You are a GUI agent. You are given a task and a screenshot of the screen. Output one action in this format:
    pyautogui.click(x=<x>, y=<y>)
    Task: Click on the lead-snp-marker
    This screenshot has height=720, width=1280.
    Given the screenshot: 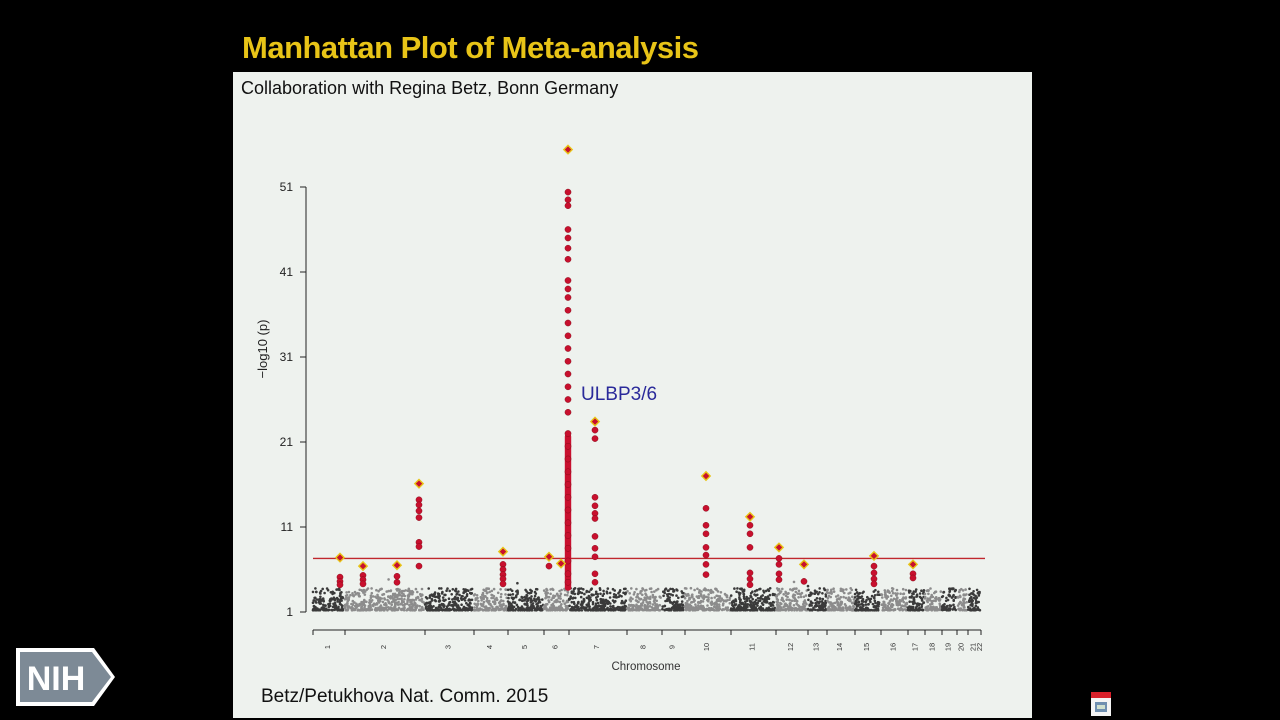 What is the action you would take?
    pyautogui.click(x=397, y=565)
    